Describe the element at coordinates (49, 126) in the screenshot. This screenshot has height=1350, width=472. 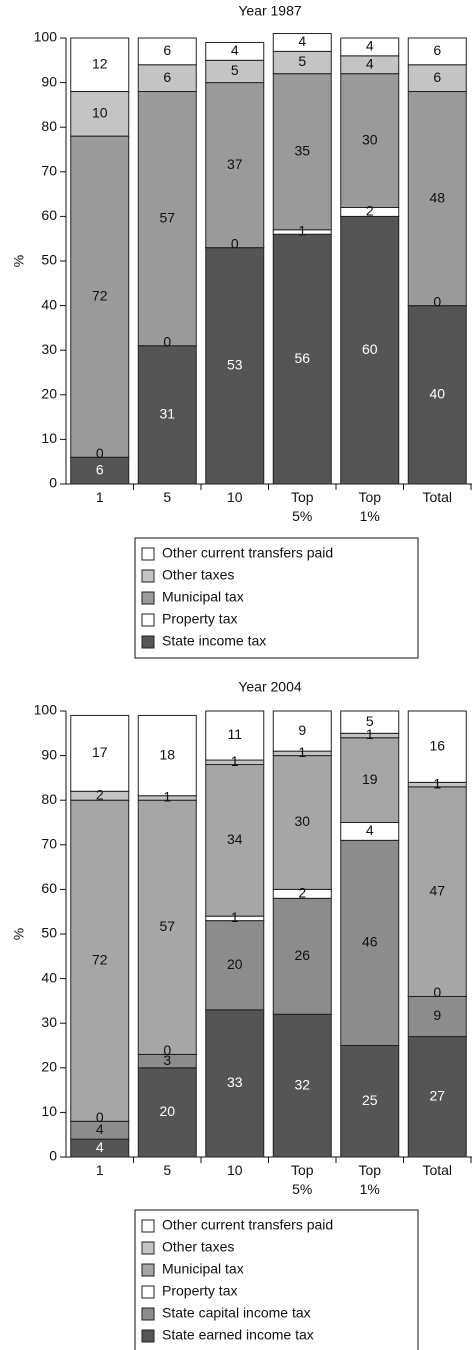
I see `y-tick-label: 80` at that location.